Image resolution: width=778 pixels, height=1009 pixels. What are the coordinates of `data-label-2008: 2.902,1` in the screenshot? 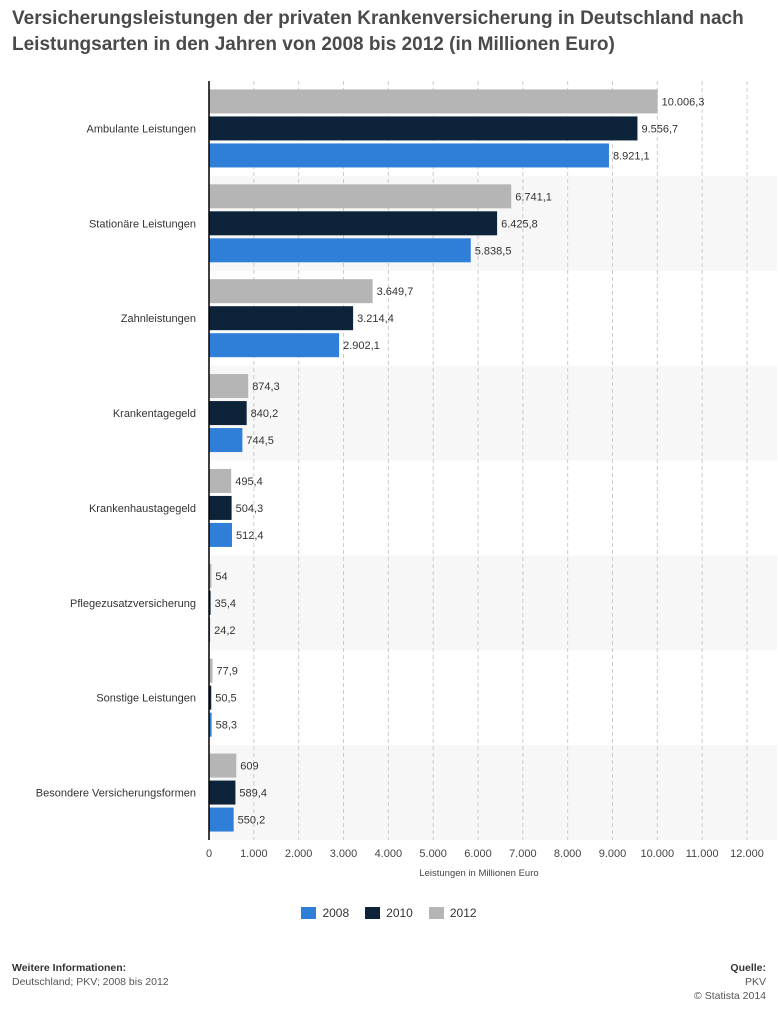 It's located at (361, 346).